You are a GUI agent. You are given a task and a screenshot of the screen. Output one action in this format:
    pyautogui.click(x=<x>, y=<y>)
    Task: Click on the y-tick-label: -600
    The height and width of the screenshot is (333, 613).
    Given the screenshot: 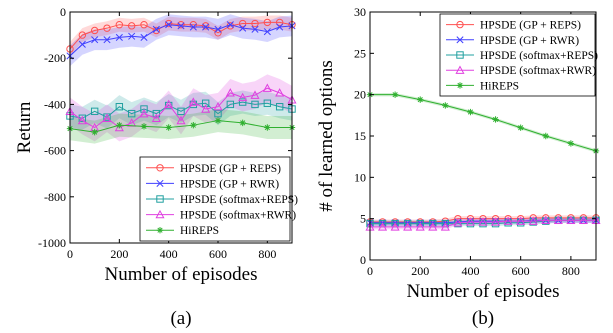 What is the action you would take?
    pyautogui.click(x=55, y=151)
    